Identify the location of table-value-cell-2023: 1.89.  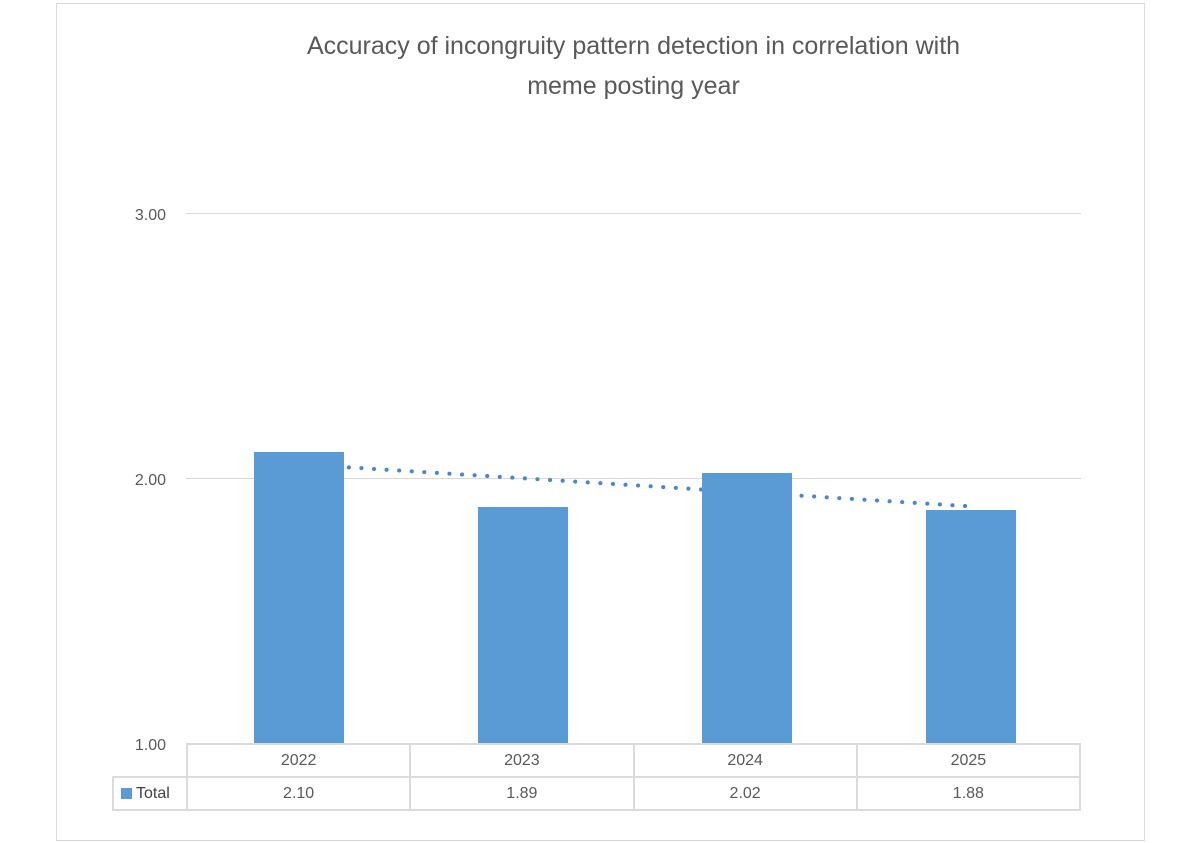
(523, 793).